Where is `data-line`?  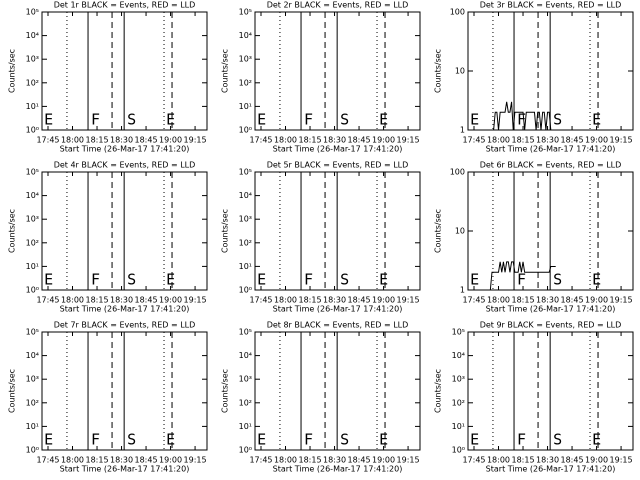 data-line is located at coordinates (522, 276).